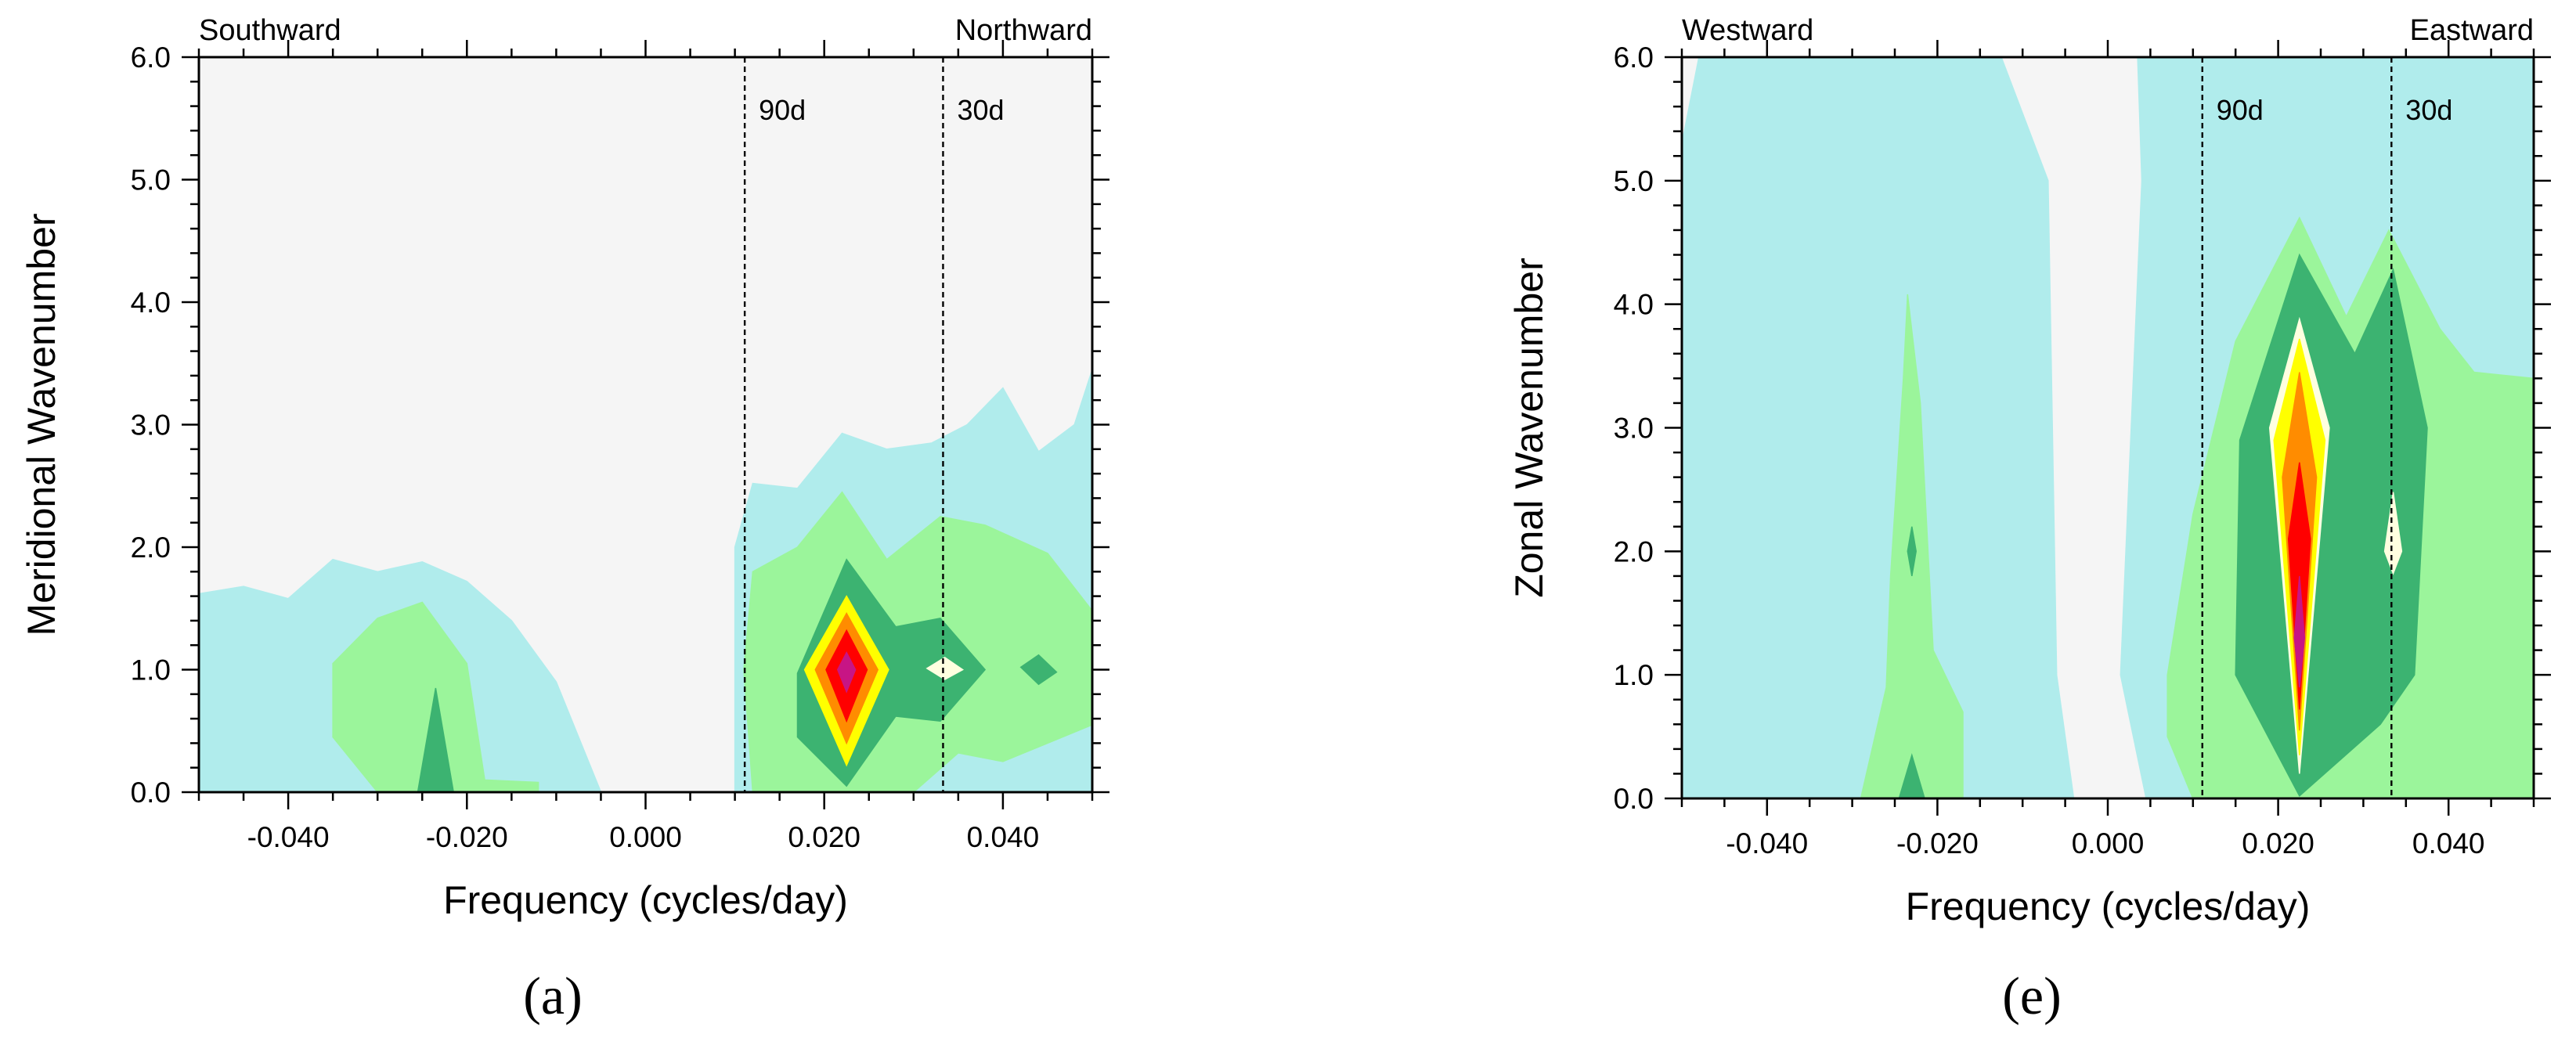 The image size is (2576, 1045). I want to click on direction-note-left: Westward, so click(1748, 30).